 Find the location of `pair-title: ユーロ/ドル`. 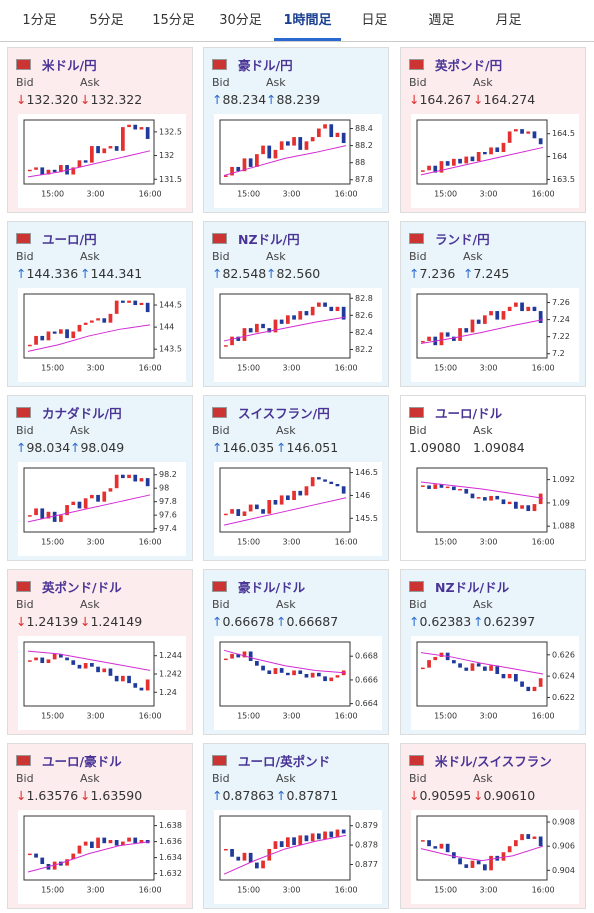

pair-title: ユーロ/ドル is located at coordinates (469, 413).